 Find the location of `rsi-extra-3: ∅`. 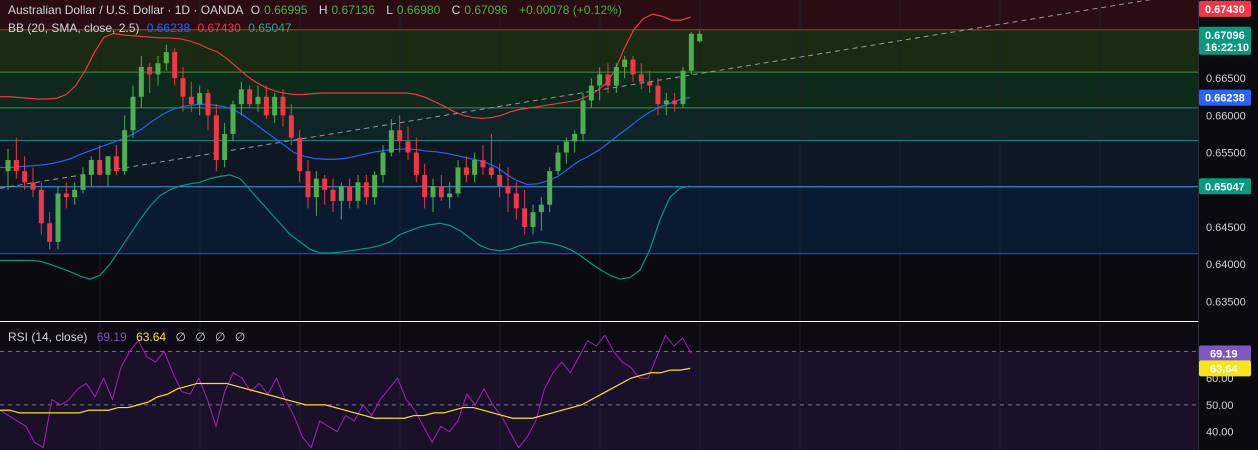

rsi-extra-3: ∅ is located at coordinates (220, 337).